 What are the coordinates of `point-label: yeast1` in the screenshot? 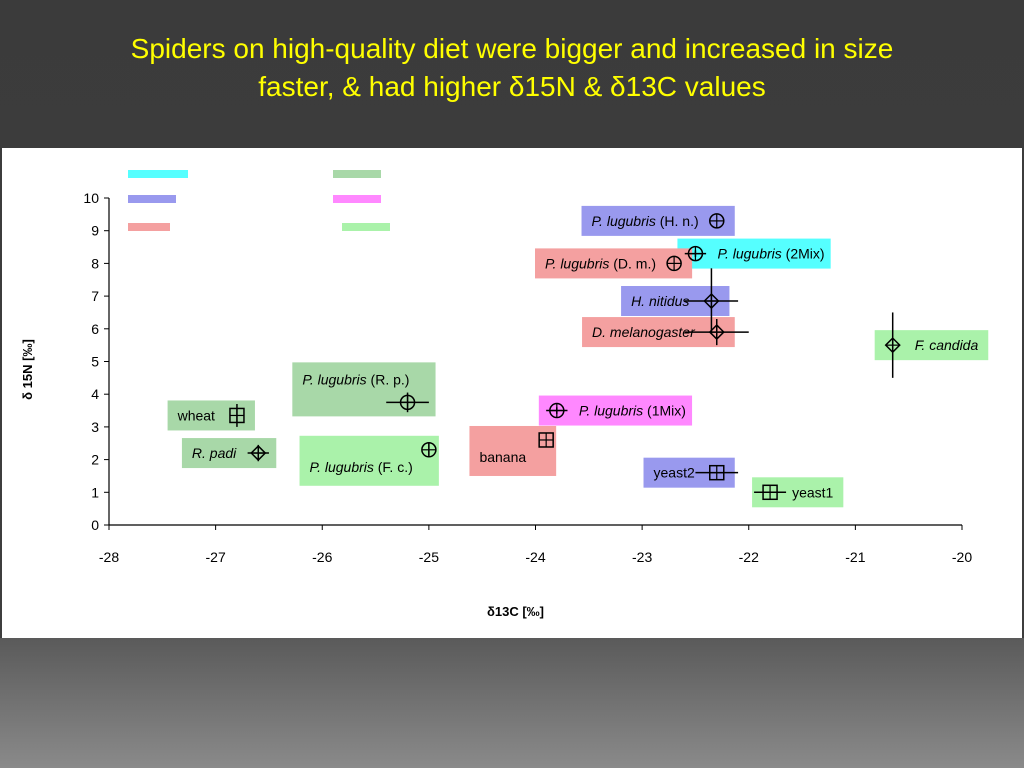 It's located at (812, 492).